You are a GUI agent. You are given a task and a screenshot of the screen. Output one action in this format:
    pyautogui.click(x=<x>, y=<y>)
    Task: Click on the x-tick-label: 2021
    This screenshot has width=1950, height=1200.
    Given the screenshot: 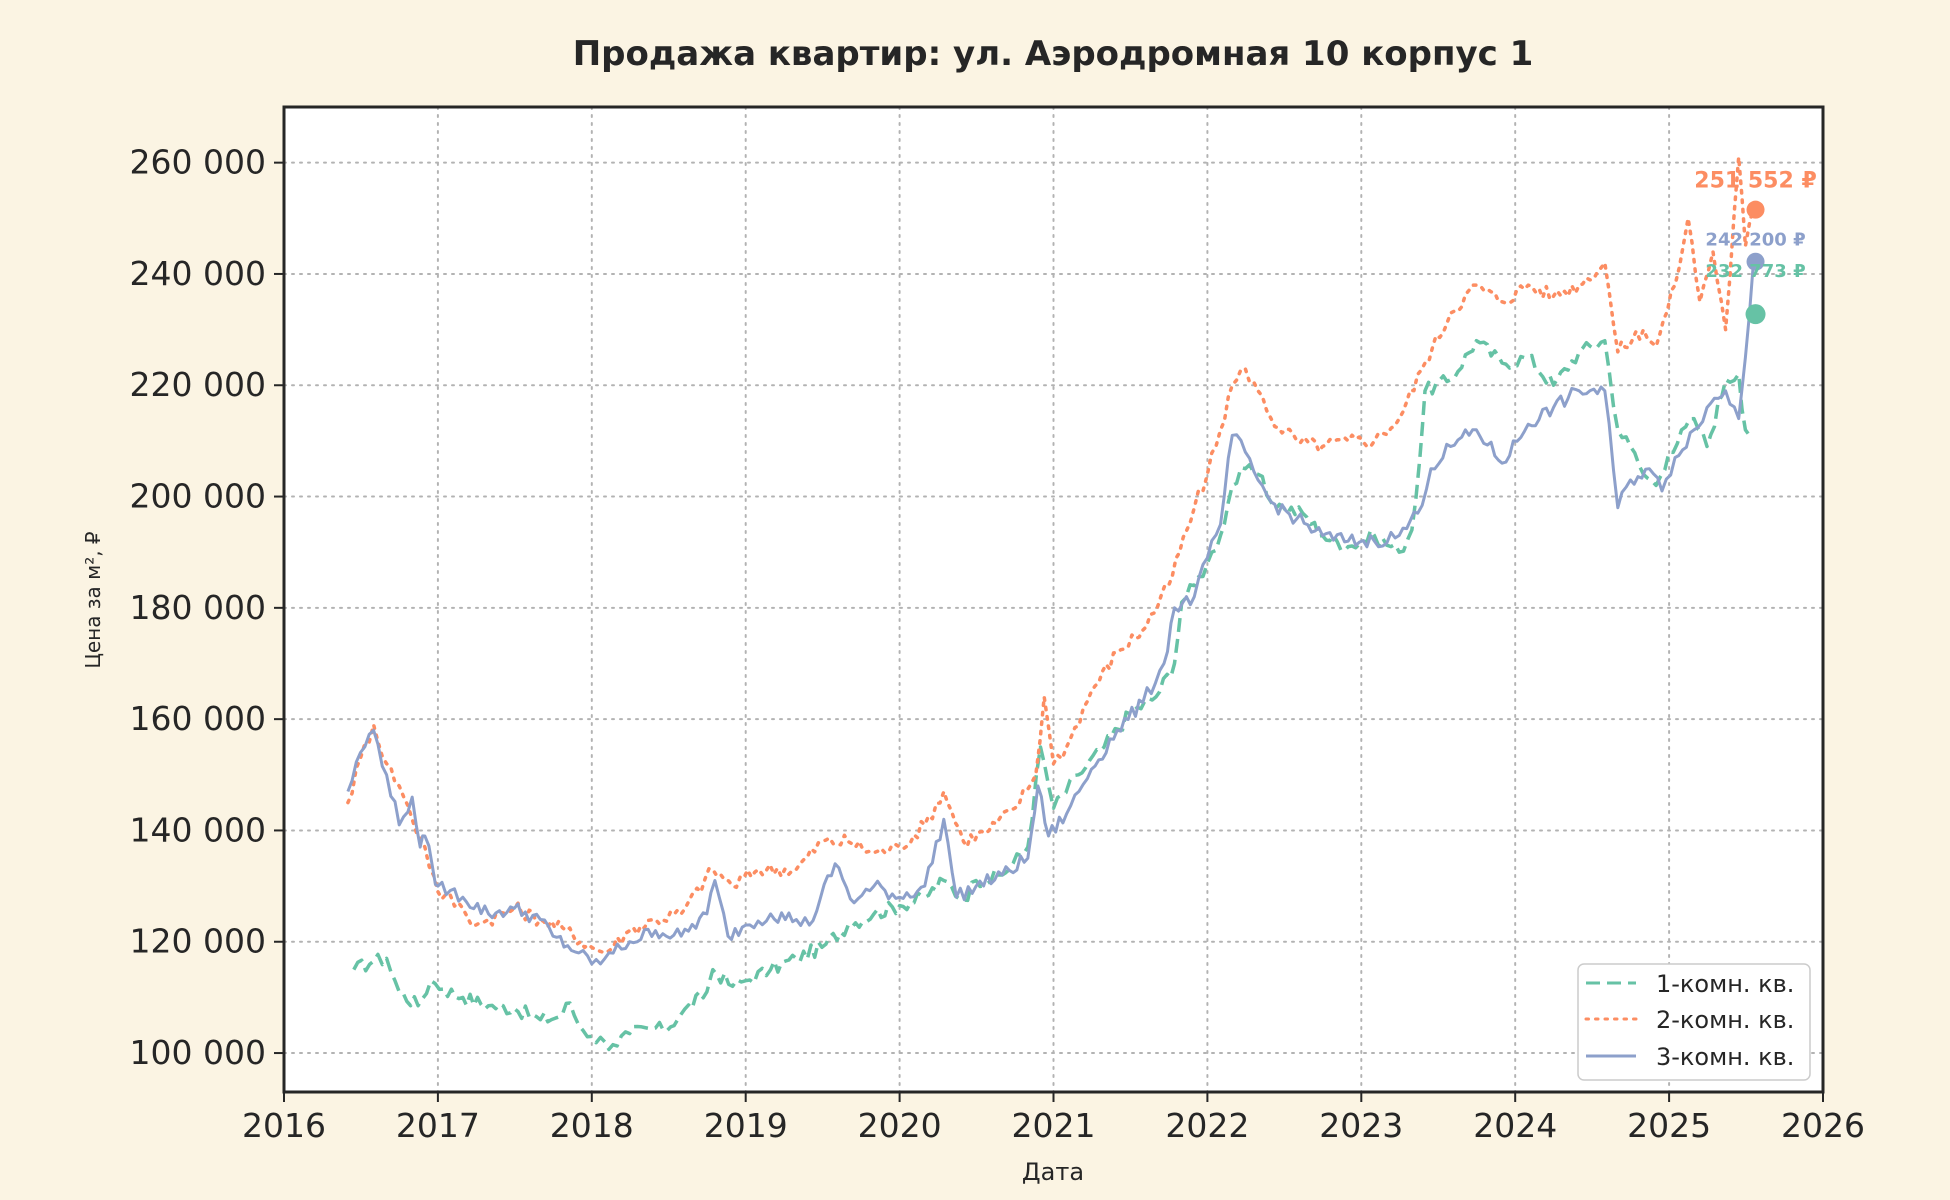 What is the action you would take?
    pyautogui.click(x=1054, y=1125)
    